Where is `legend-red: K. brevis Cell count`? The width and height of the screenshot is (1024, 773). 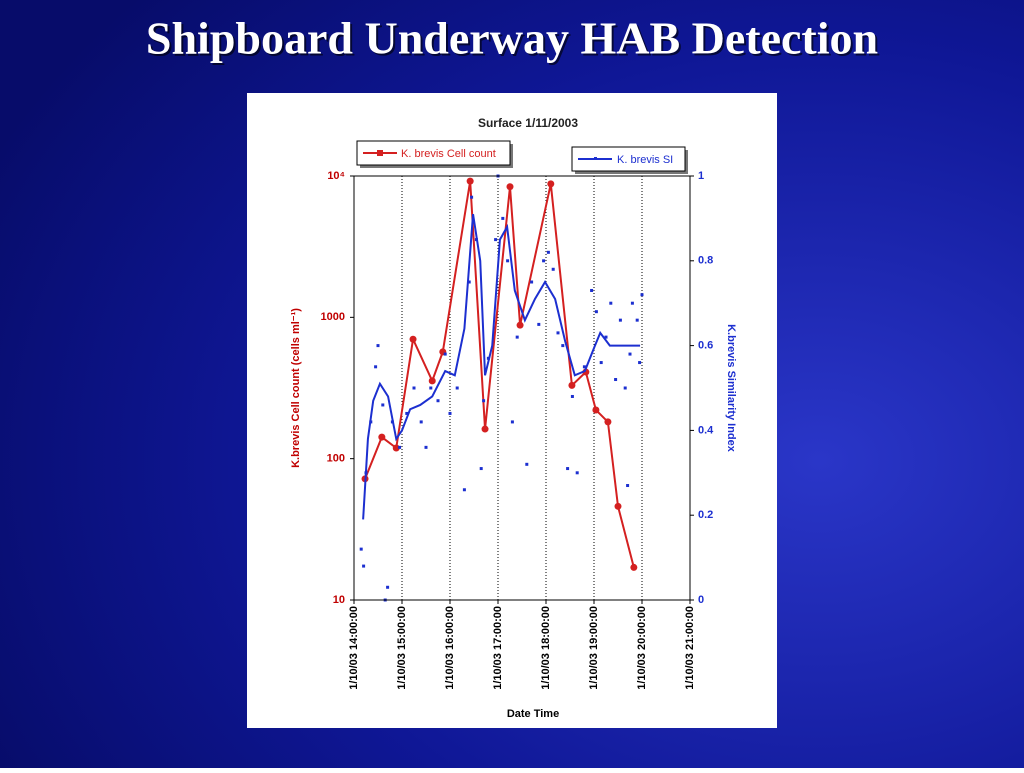 legend-red: K. brevis Cell count is located at coordinates (434, 154).